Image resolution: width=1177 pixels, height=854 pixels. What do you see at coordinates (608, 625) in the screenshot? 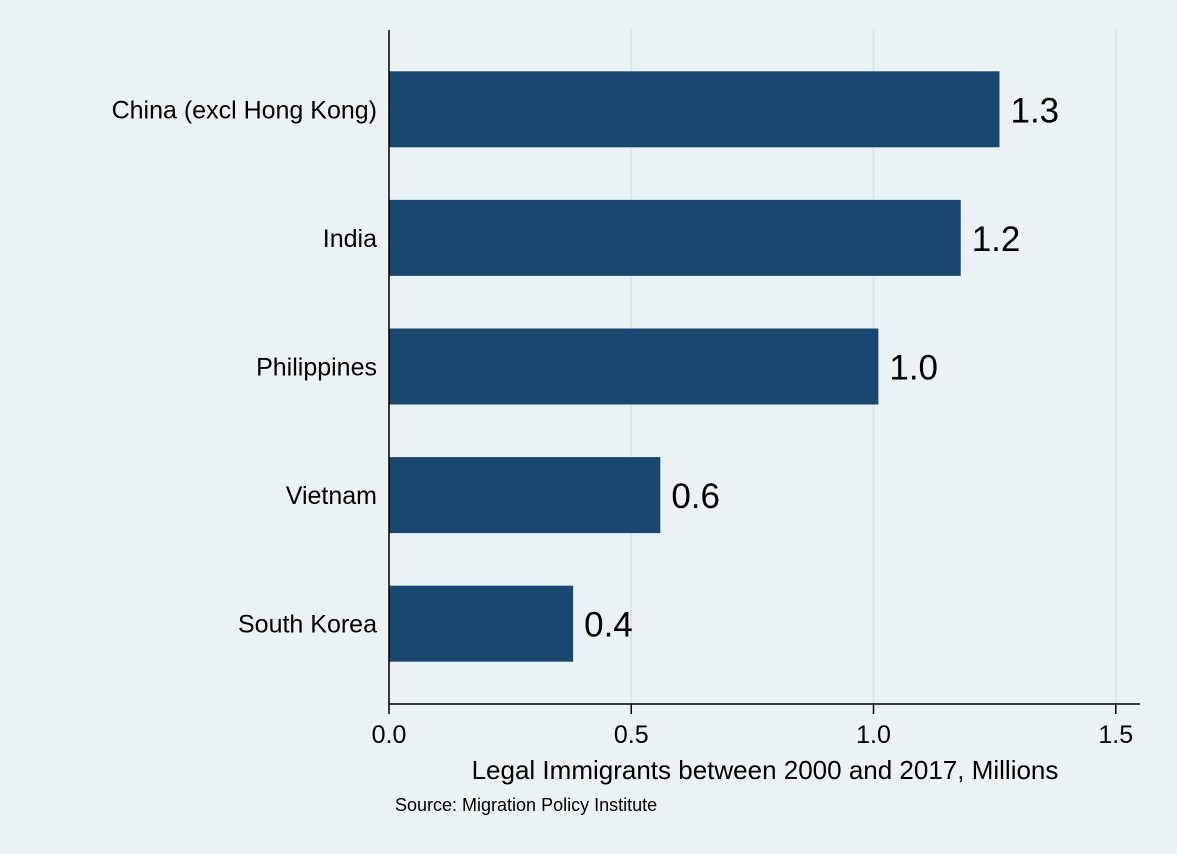
I see `value-label-4: 0.4` at bounding box center [608, 625].